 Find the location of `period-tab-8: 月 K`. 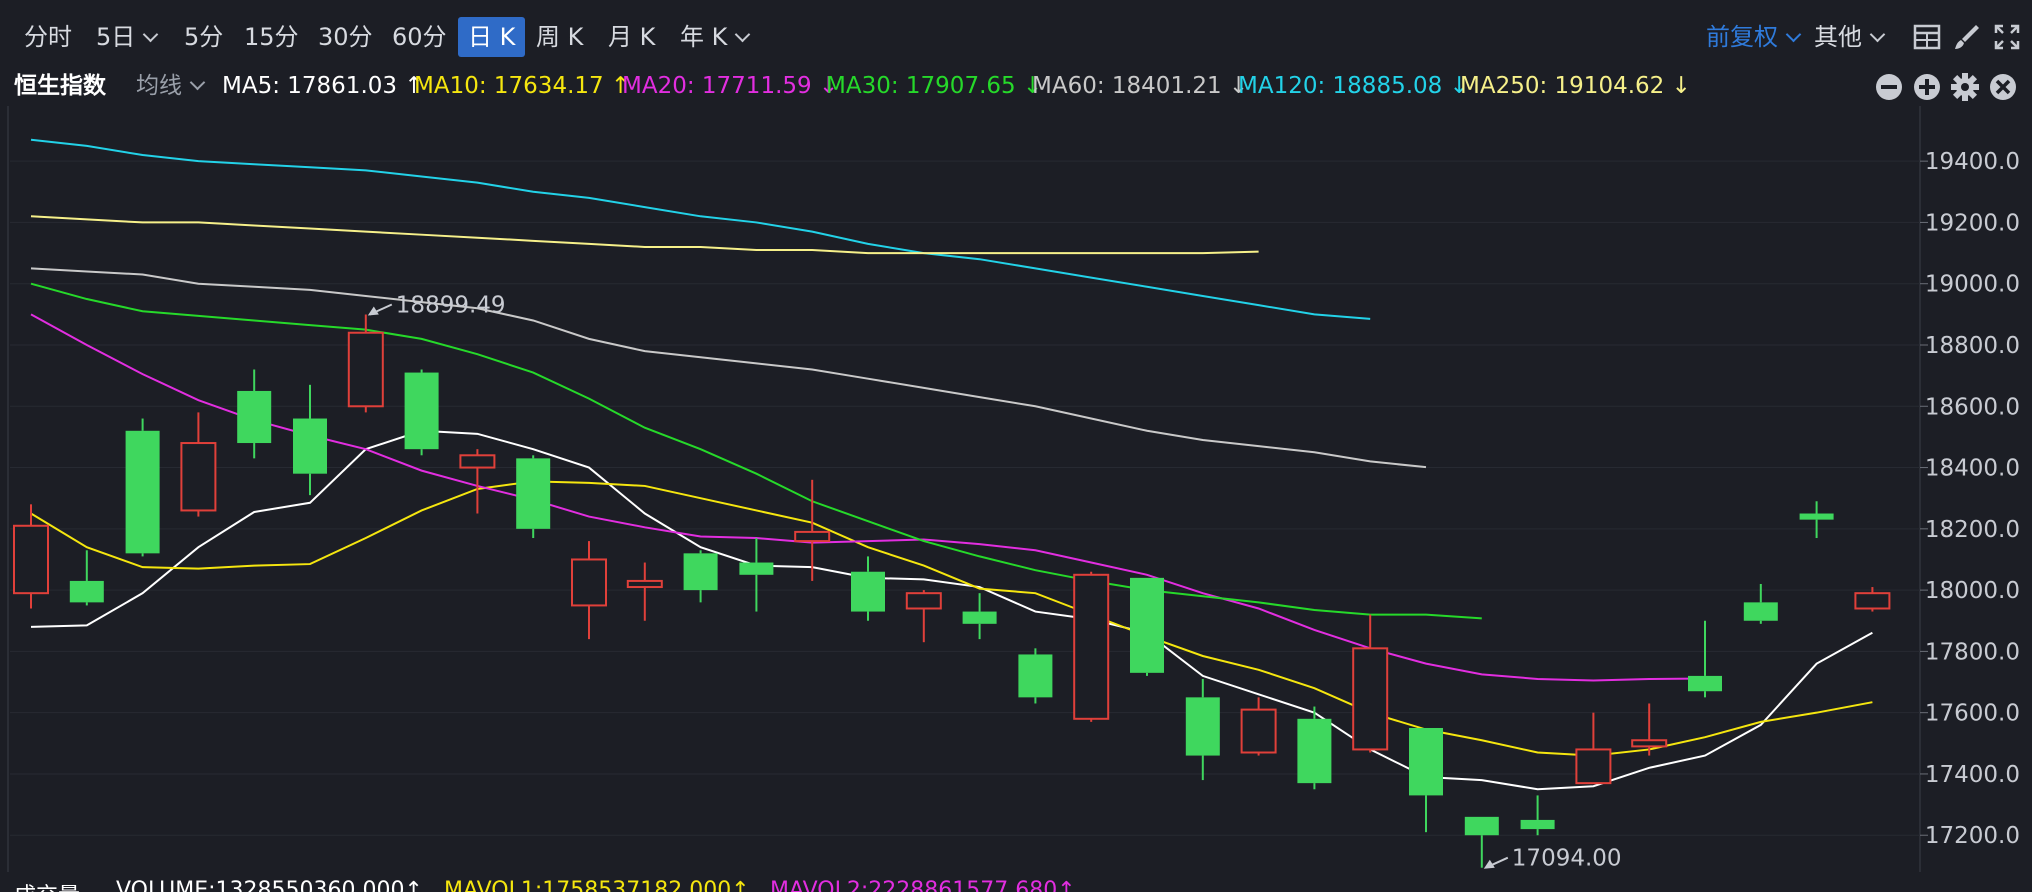

period-tab-8: 月 K is located at coordinates (631, 37).